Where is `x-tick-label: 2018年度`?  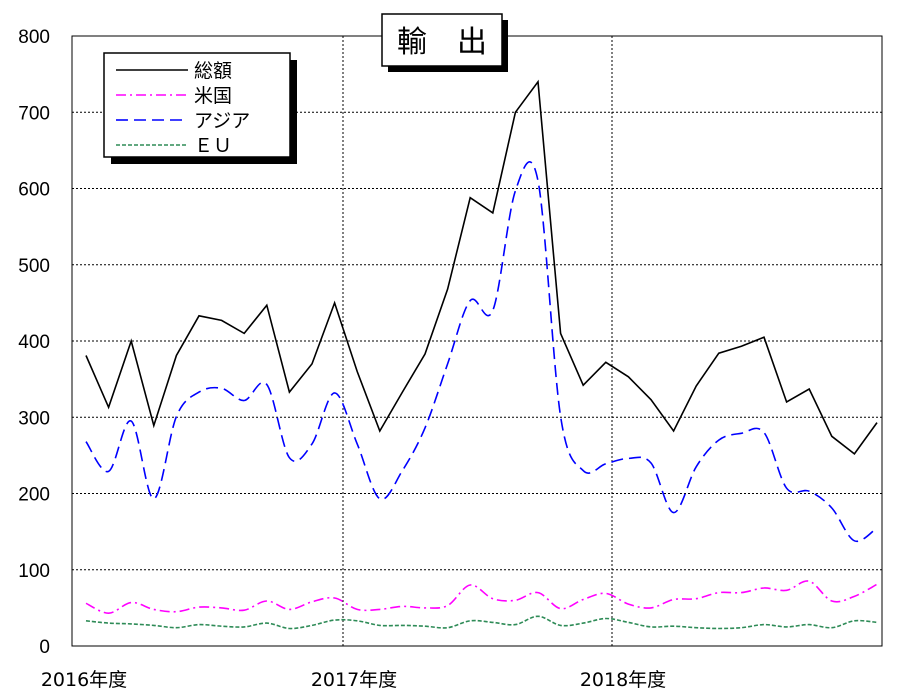
x-tick-label: 2018年度 is located at coordinates (623, 680).